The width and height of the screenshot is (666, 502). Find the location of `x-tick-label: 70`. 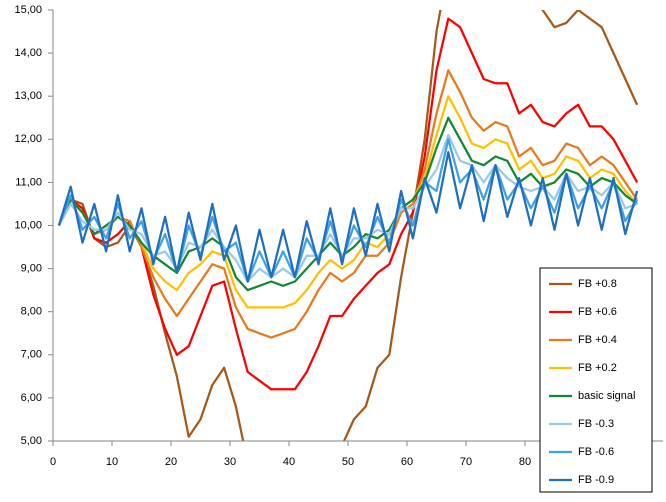

x-tick-label: 70 is located at coordinates (466, 462).